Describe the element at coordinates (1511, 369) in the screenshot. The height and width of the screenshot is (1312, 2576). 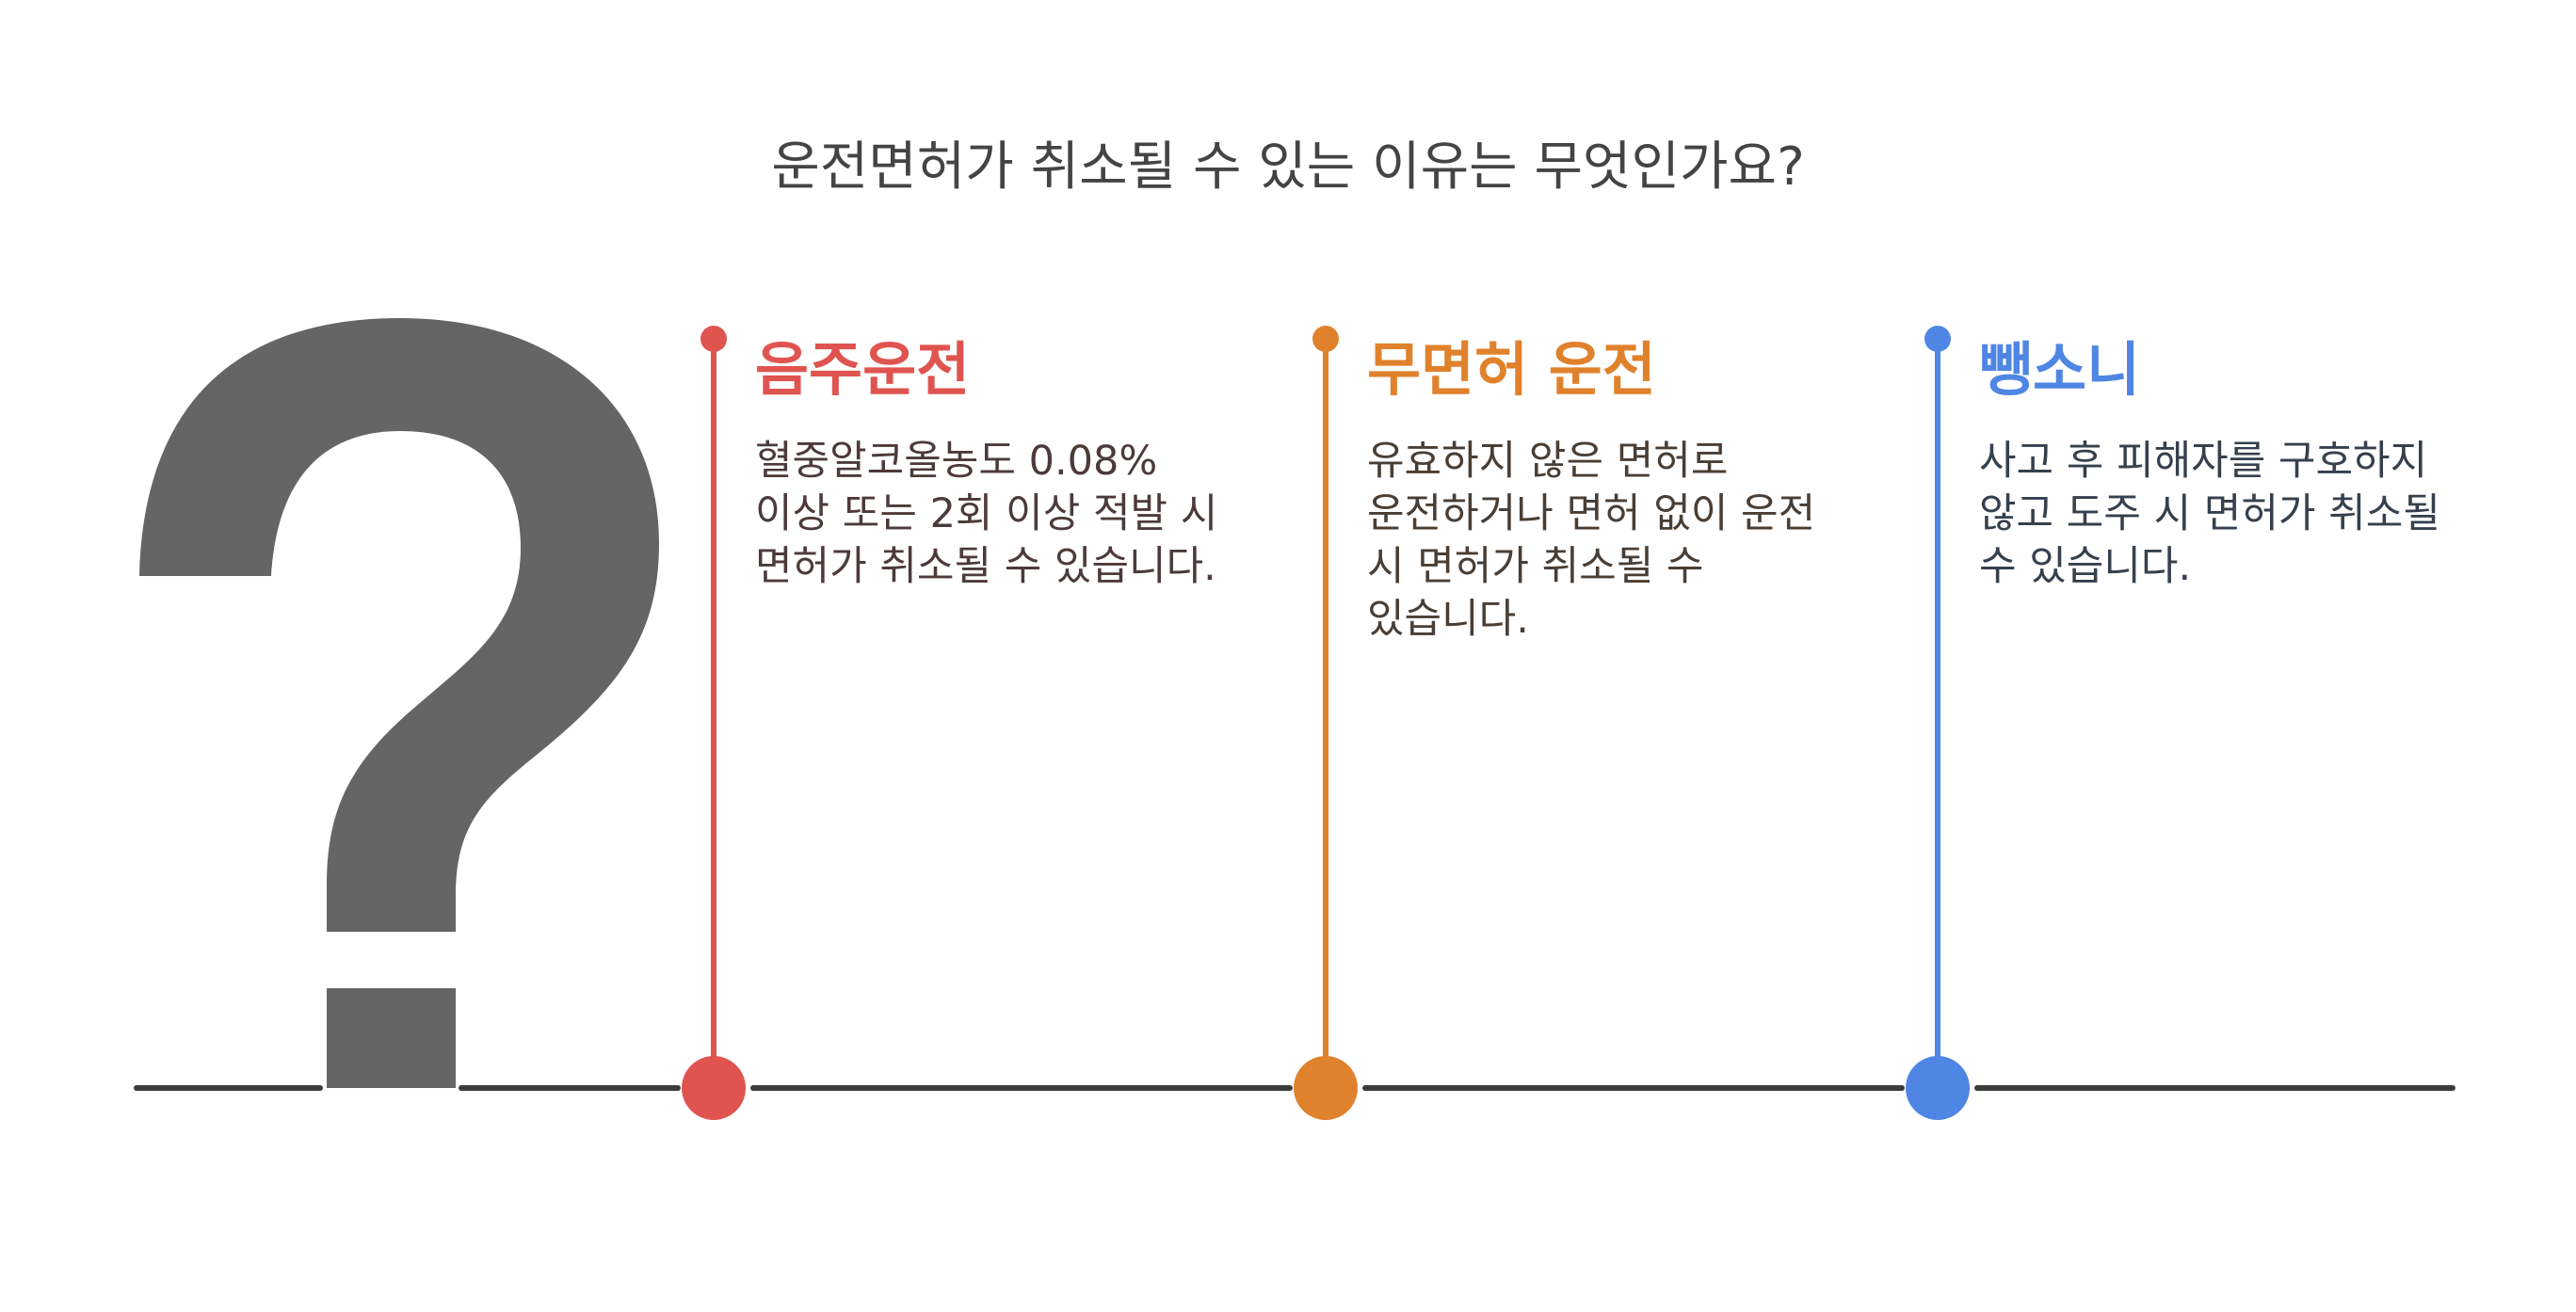
I see `item-title-unlicensed-driving: 무면허 운전` at that location.